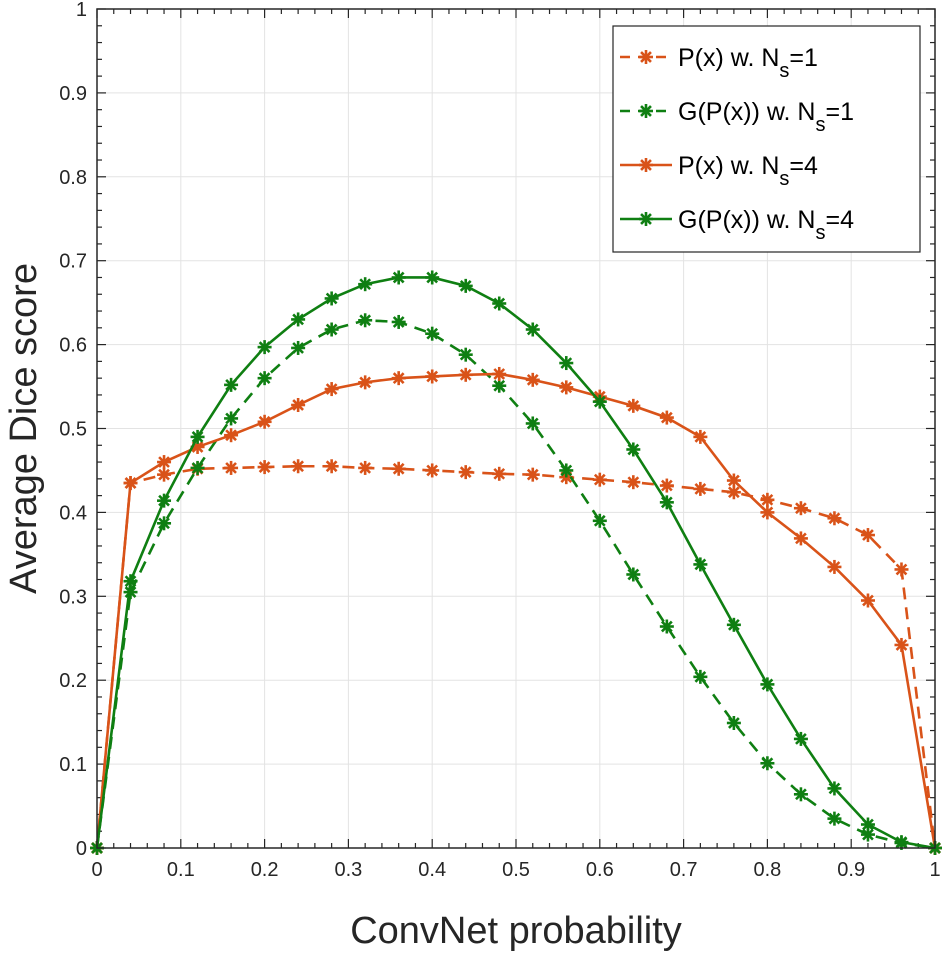  Describe the element at coordinates (851, 870) in the screenshot. I see `x-tick-label: 0.9` at that location.